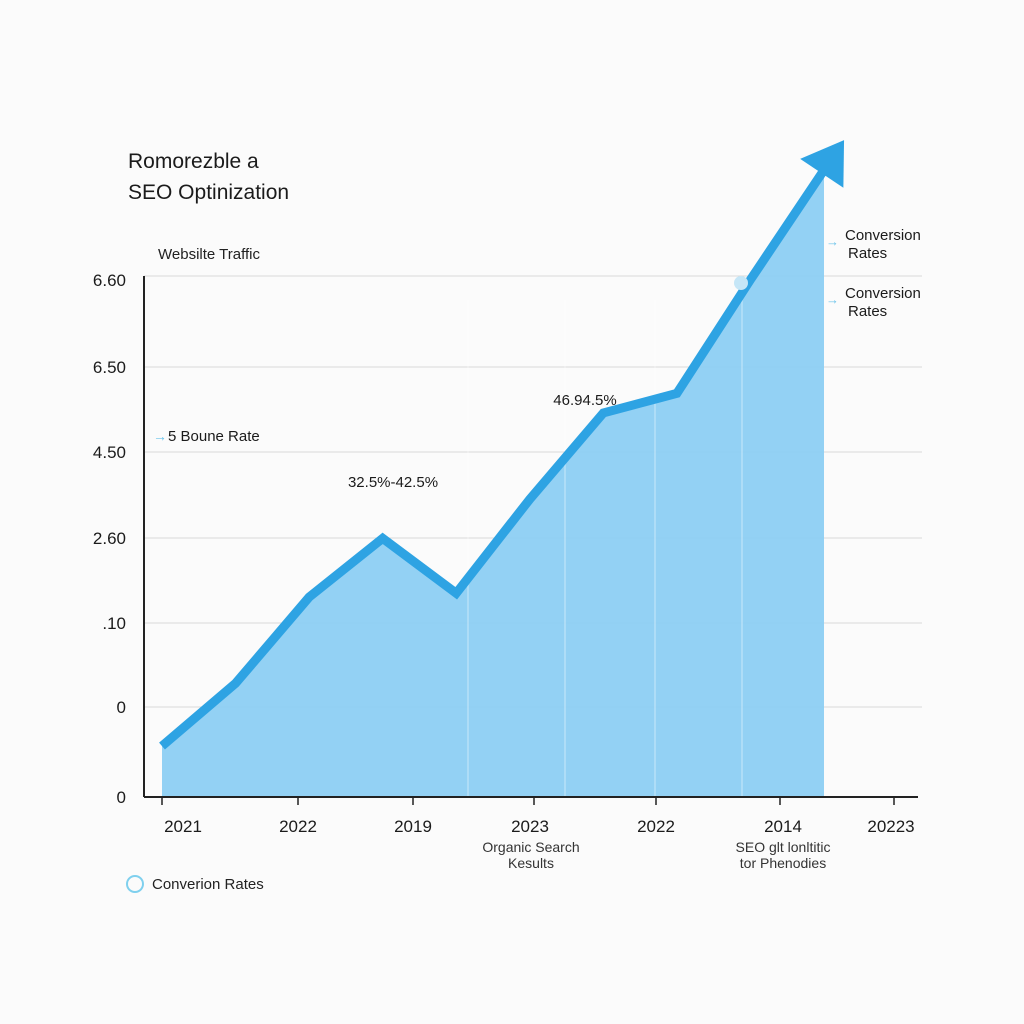 This screenshot has height=1024, width=1024. Describe the element at coordinates (890, 826) in the screenshot. I see `x-tick-label: 20223` at that location.